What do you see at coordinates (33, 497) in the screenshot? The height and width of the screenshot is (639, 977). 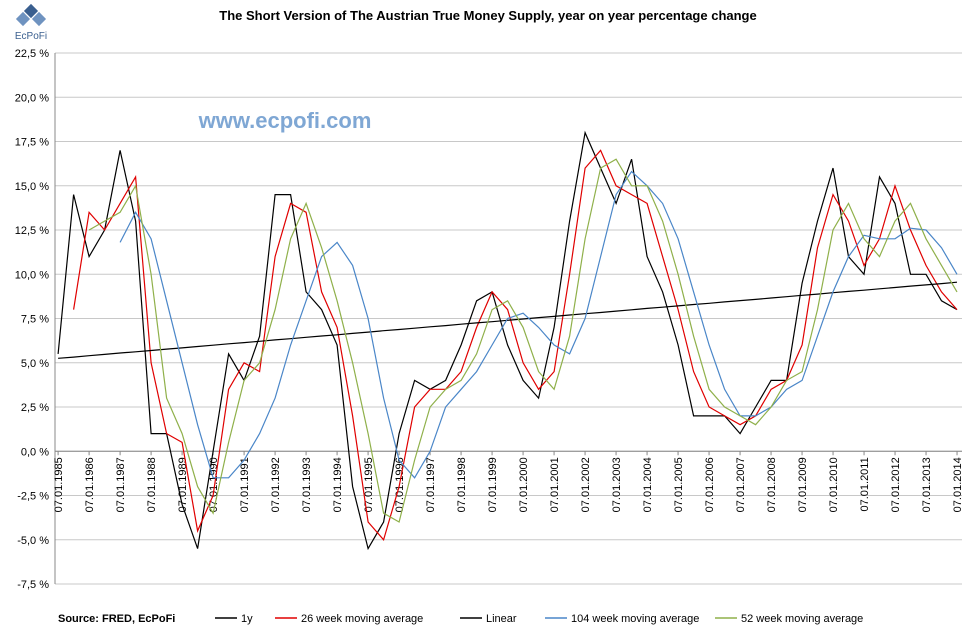 I see `y-tick-label: -2,5 %` at bounding box center [33, 497].